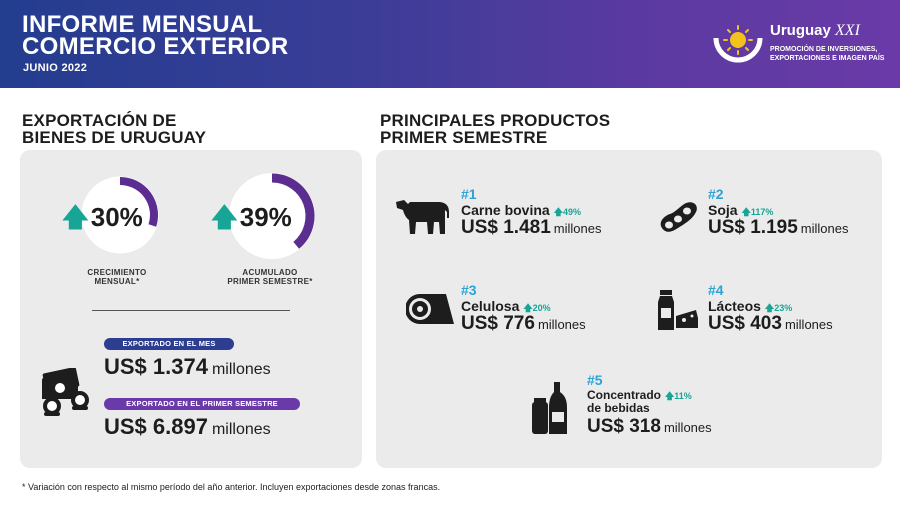 This screenshot has height=506, width=900. I want to click on soybean-icon, so click(678, 217).